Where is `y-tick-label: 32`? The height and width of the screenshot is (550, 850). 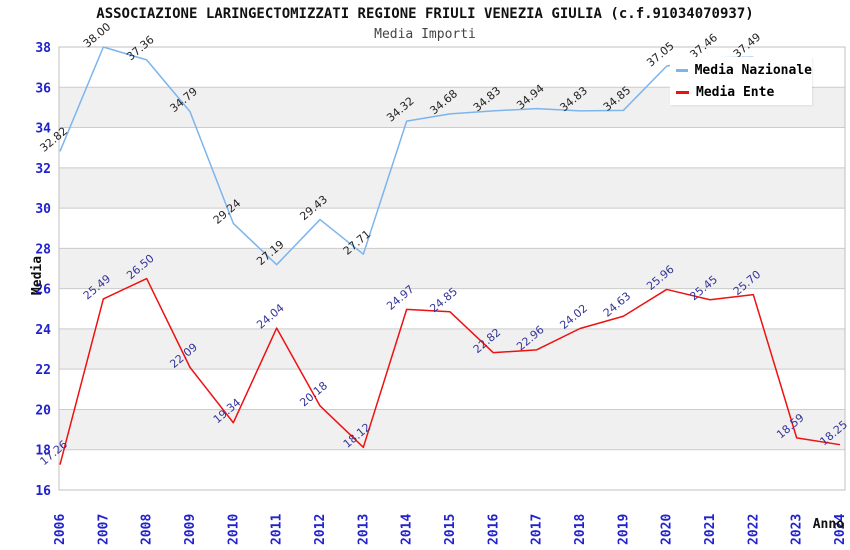 y-tick-label: 32 is located at coordinates (43, 169).